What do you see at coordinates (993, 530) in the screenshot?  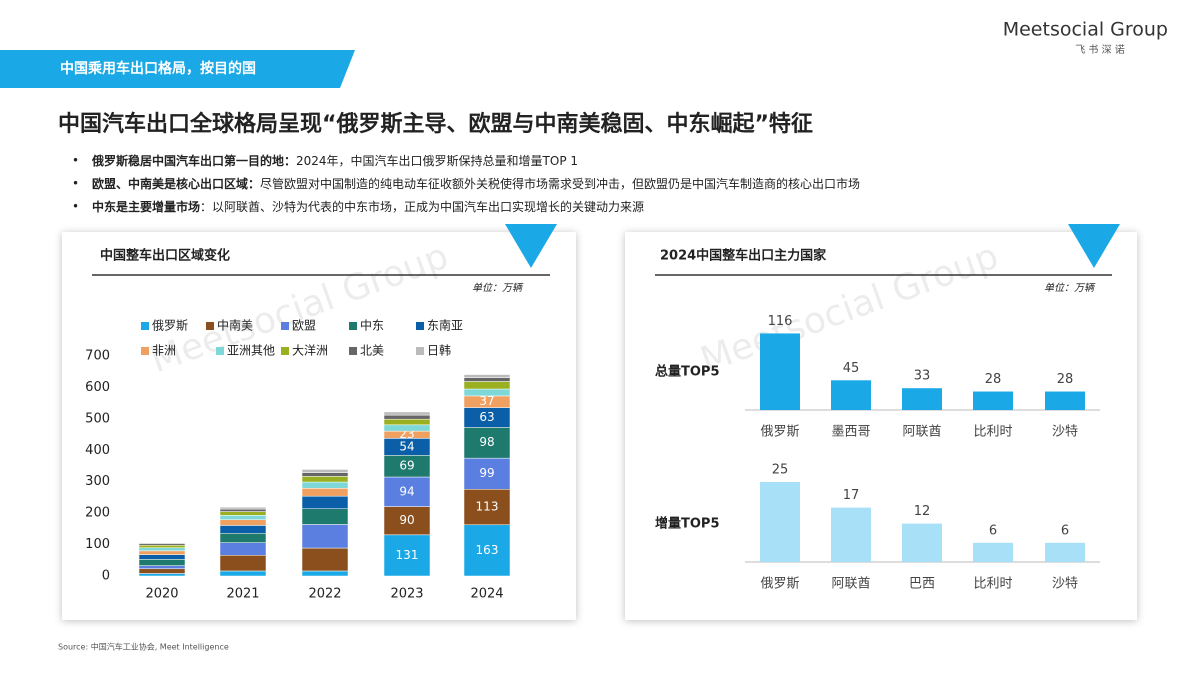 I see `data-label: 6` at bounding box center [993, 530].